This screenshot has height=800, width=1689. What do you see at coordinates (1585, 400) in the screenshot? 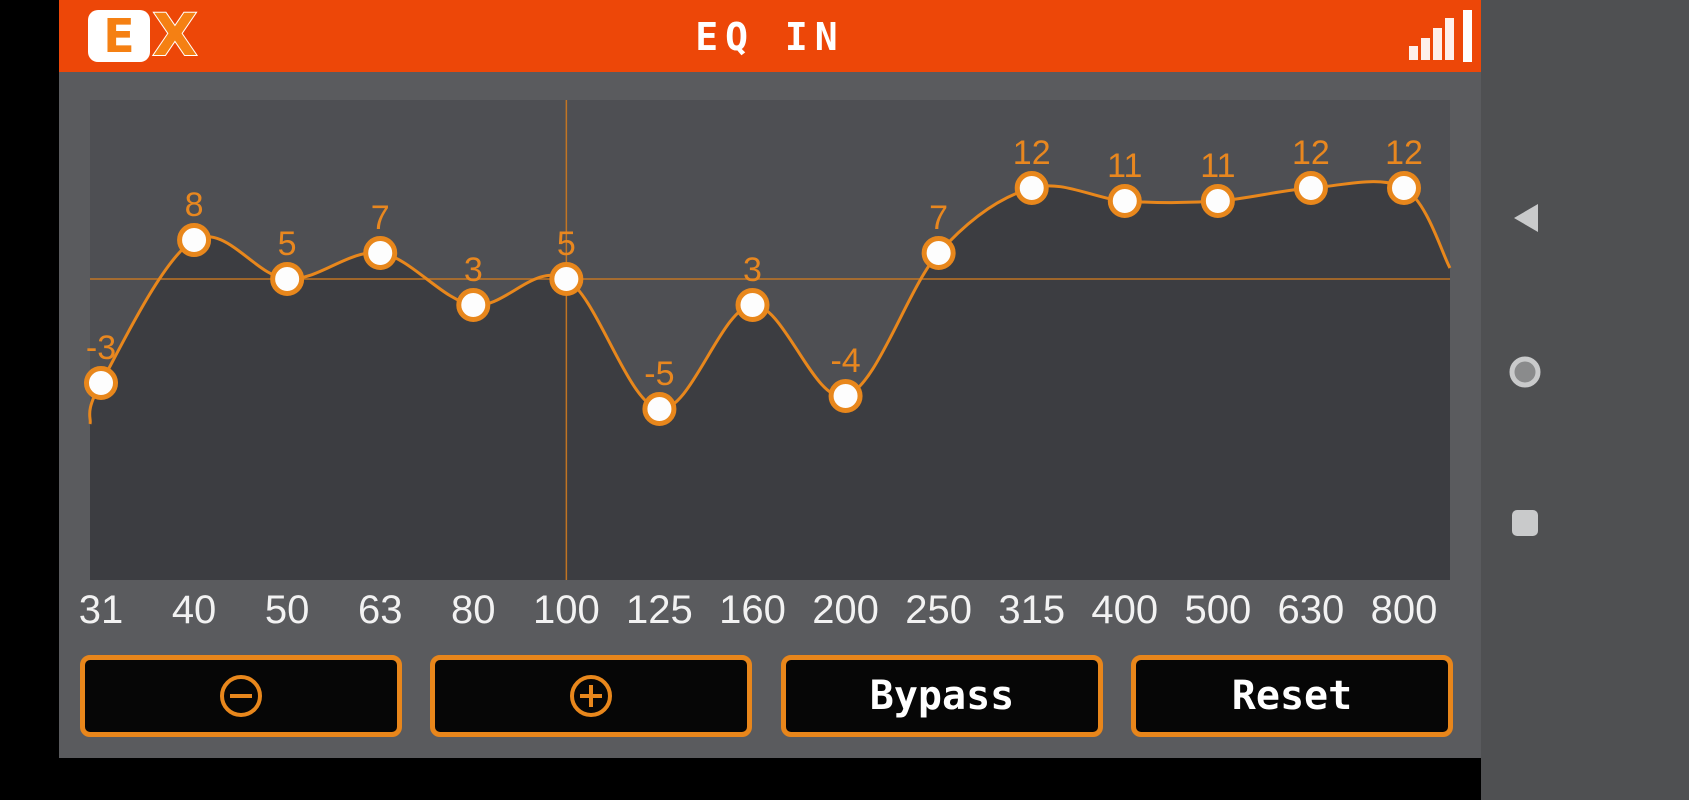
I see `android-nav-bar` at bounding box center [1585, 400].